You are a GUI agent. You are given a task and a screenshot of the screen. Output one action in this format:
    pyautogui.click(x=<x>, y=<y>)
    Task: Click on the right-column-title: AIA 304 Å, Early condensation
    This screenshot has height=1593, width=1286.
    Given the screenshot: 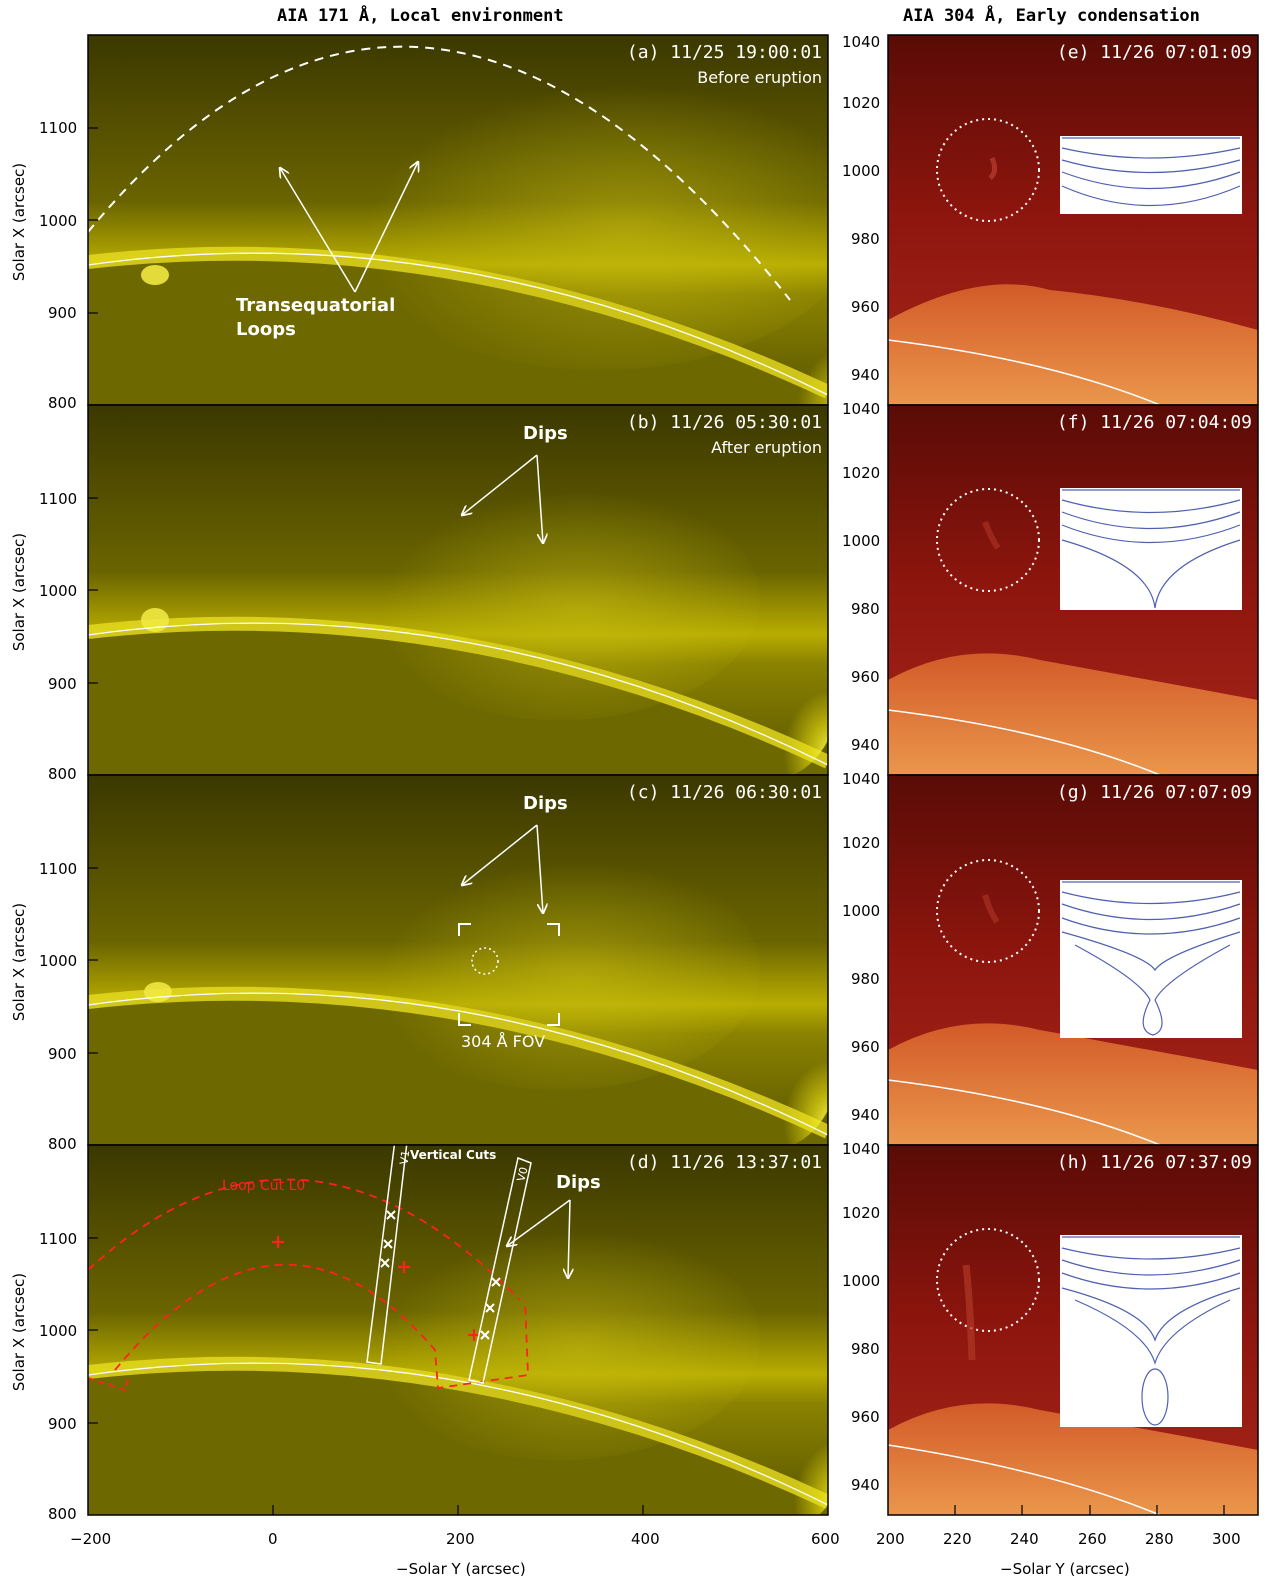 What is the action you would take?
    pyautogui.click(x=1051, y=16)
    